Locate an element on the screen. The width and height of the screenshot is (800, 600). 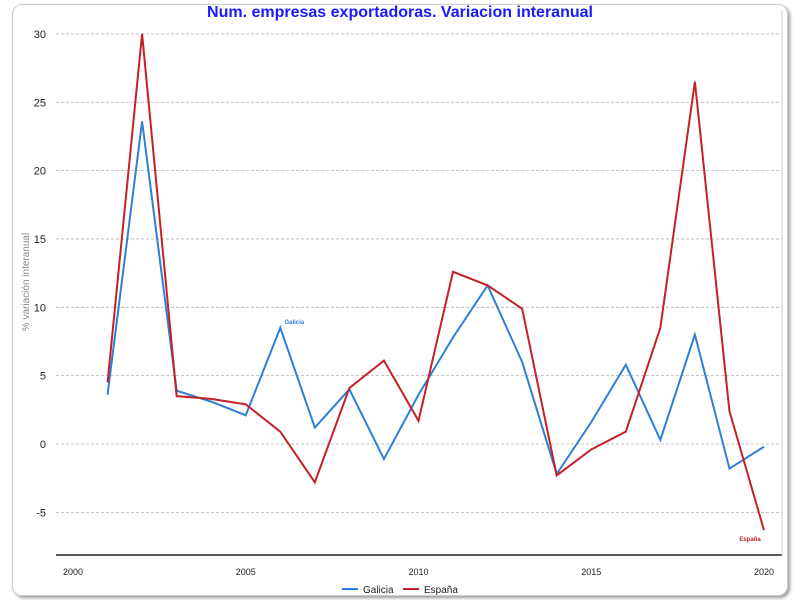
legend: Galicia España is located at coordinates (400, 590).